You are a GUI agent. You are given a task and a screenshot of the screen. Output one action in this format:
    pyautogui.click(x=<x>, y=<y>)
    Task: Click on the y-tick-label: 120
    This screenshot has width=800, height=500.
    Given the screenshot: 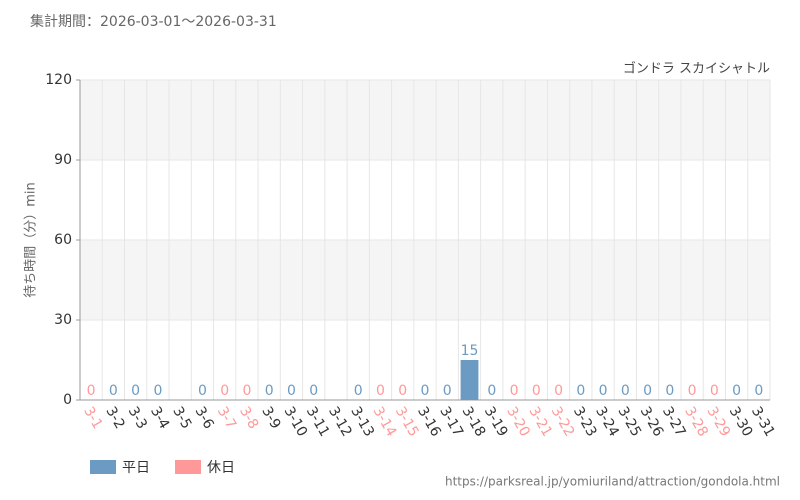 What is the action you would take?
    pyautogui.click(x=58, y=80)
    